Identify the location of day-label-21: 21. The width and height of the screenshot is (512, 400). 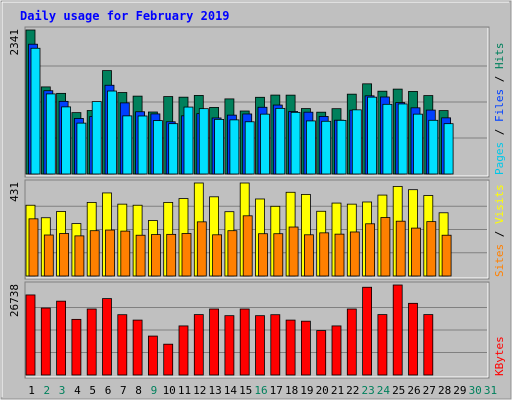
(337, 390).